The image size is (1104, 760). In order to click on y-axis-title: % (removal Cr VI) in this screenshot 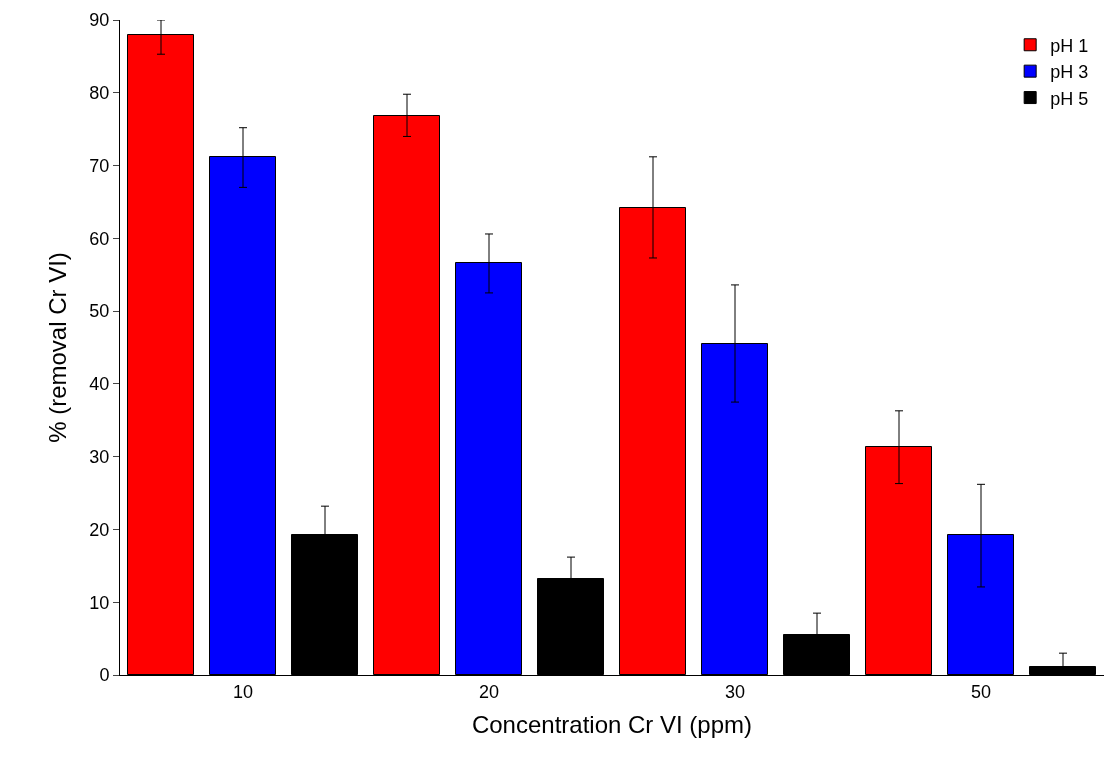, I will do `click(58, 347)`.